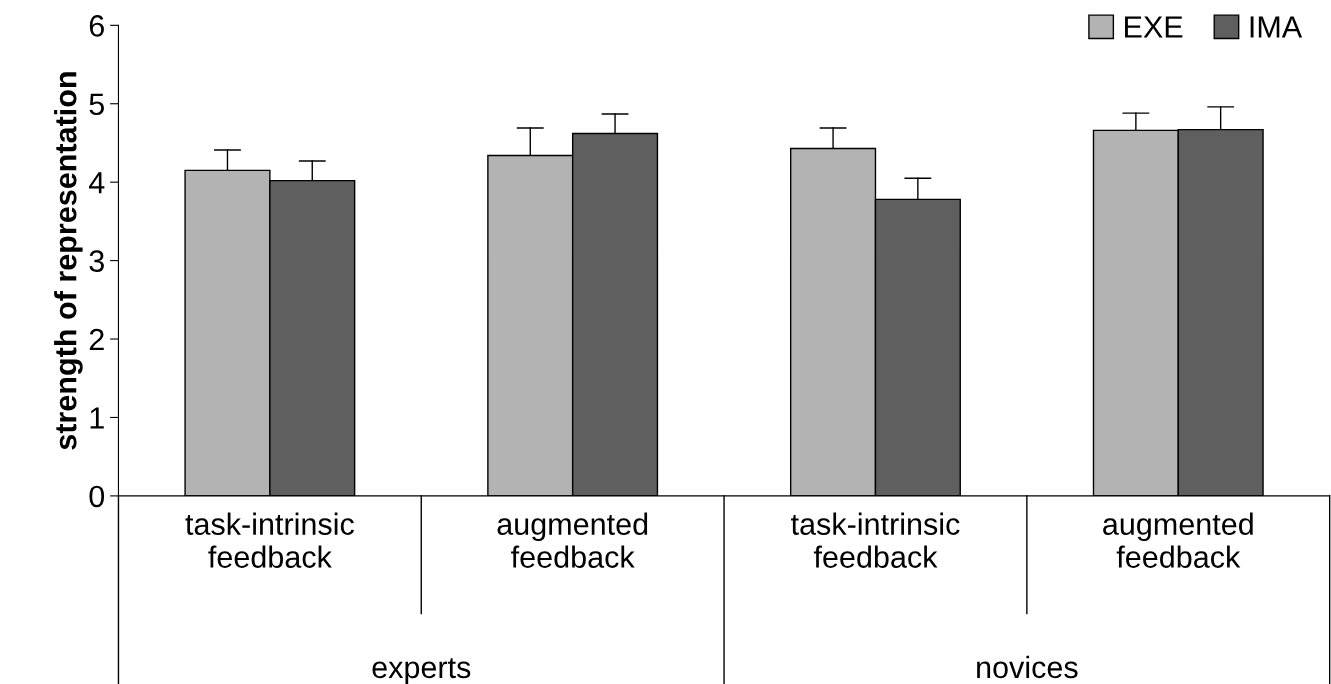  I want to click on y-tick-label: 0, so click(97, 496).